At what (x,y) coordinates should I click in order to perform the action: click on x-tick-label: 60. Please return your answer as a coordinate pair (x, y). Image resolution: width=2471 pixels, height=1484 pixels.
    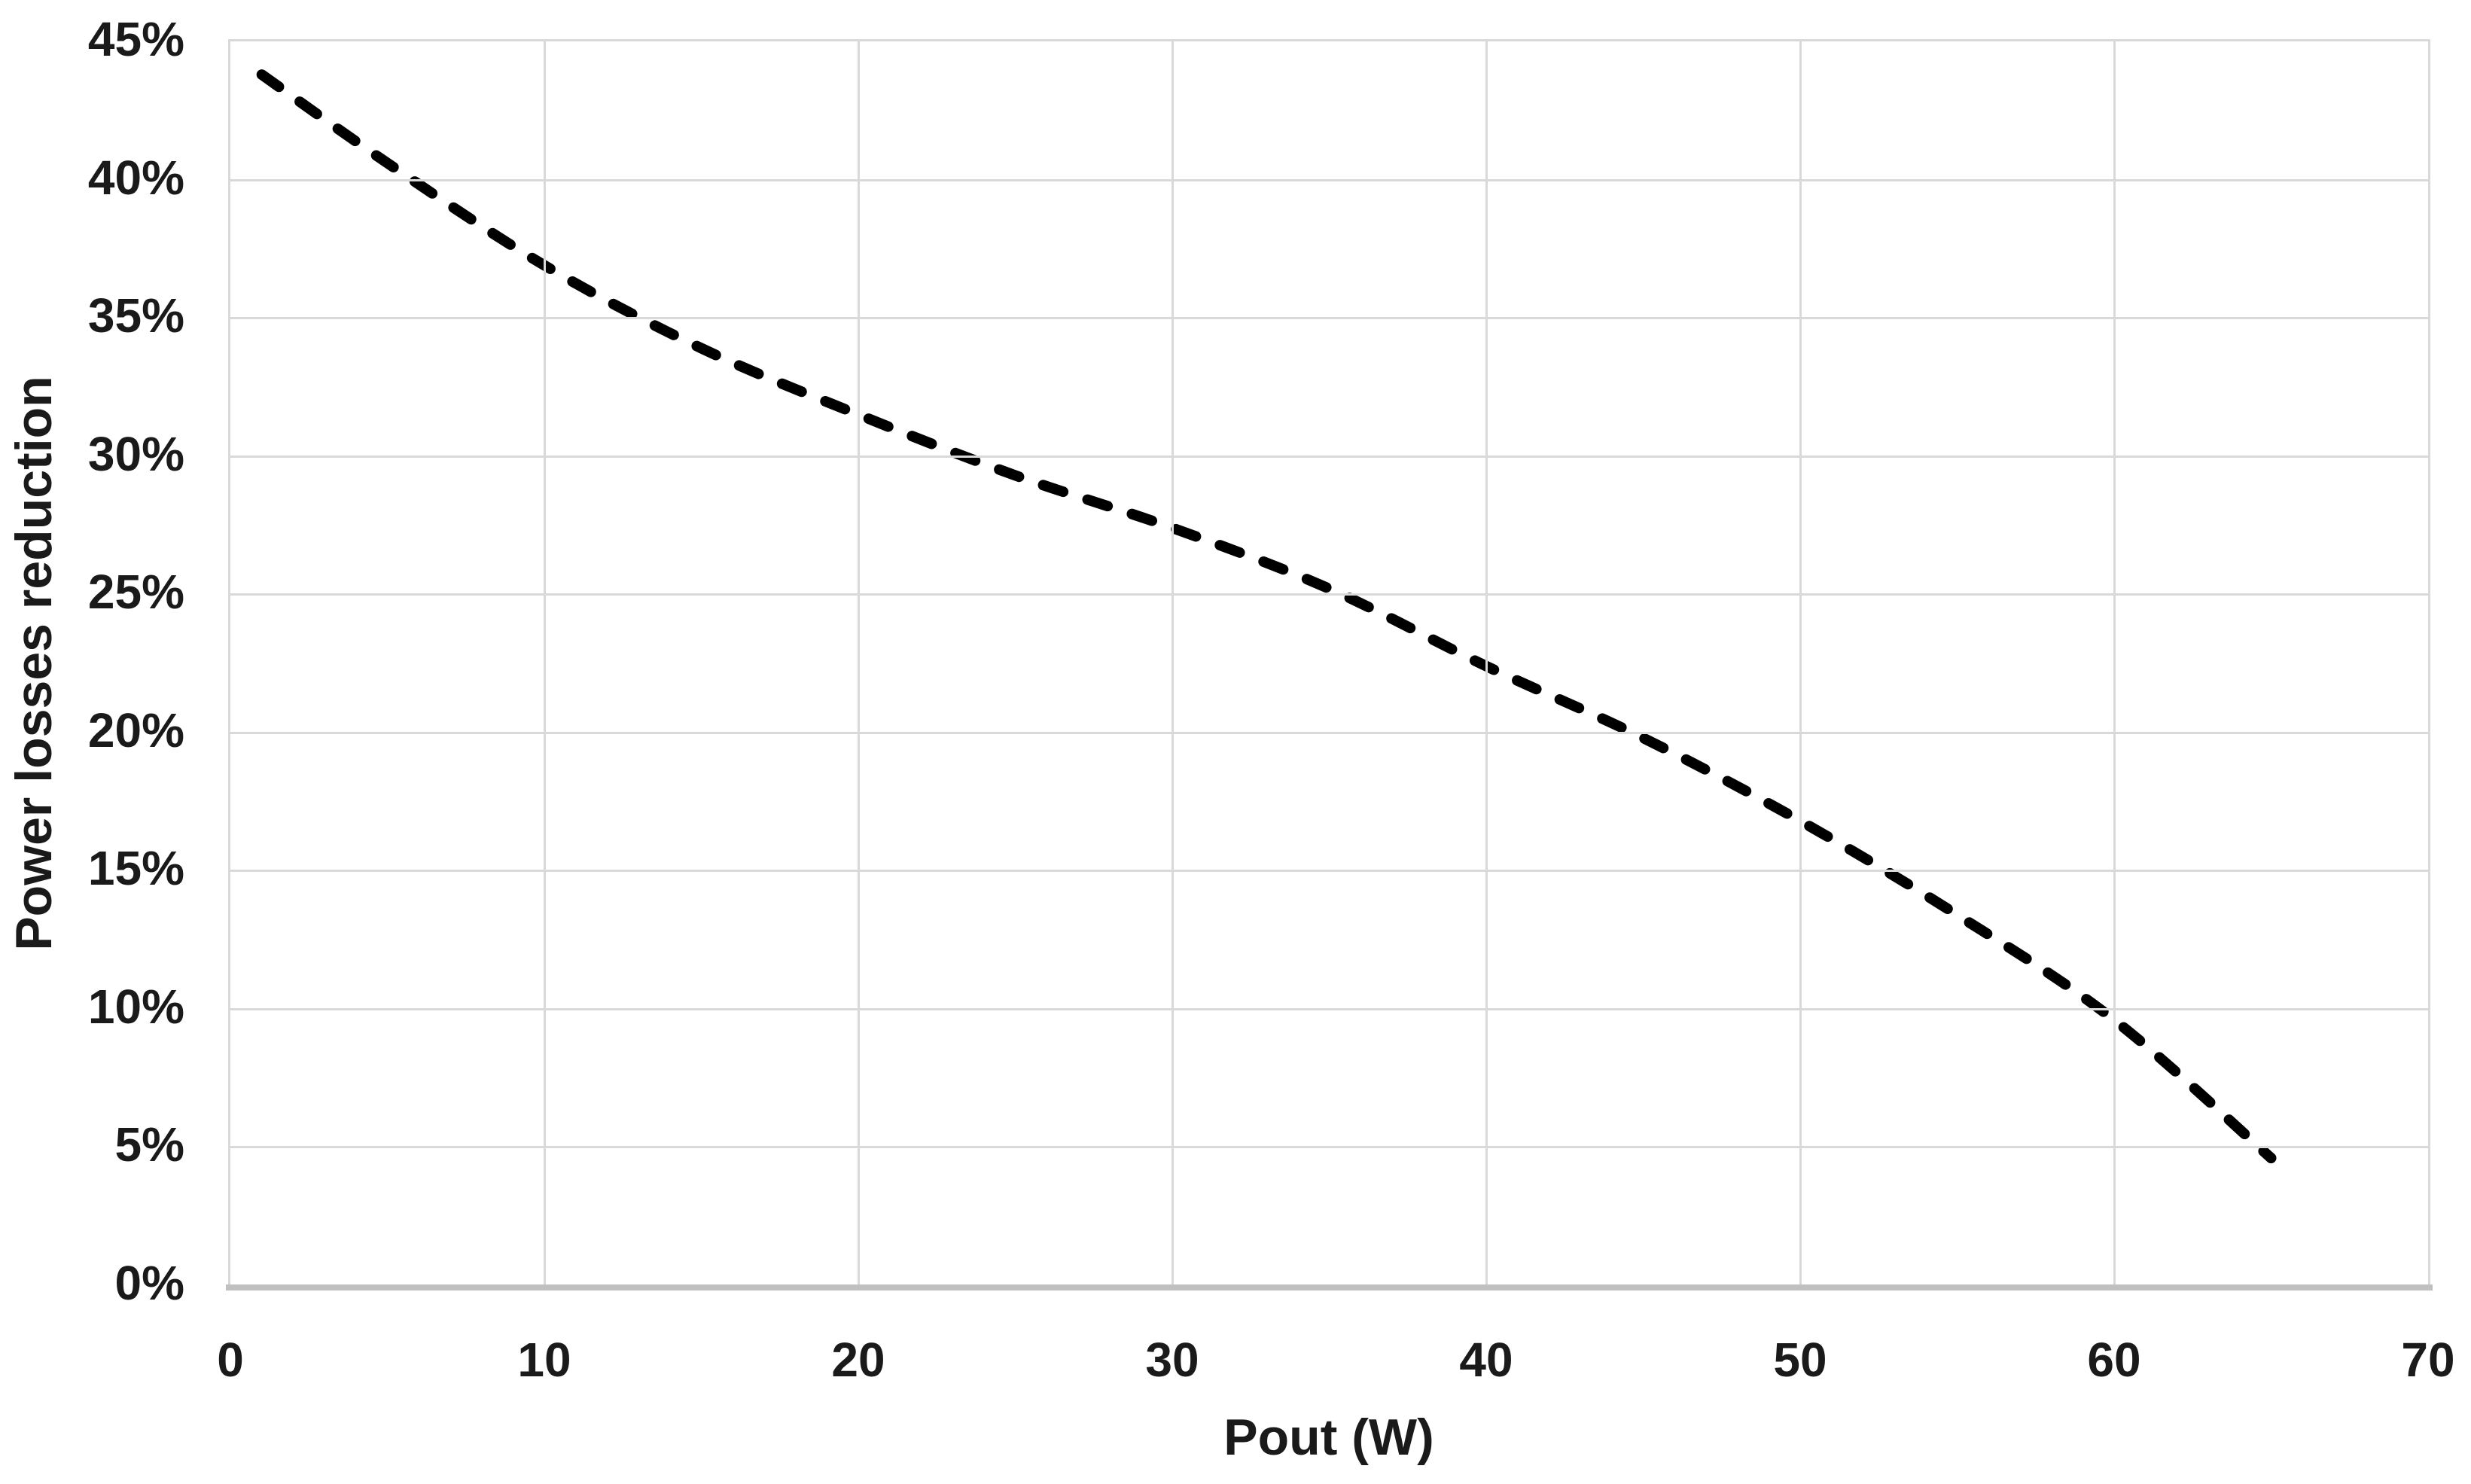
    Looking at the image, I should click on (2114, 1360).